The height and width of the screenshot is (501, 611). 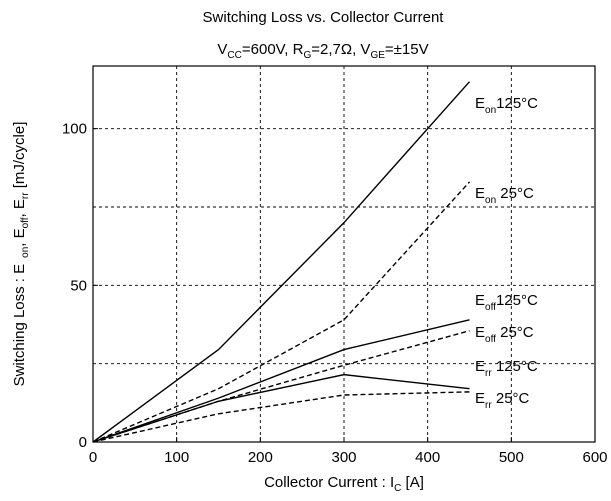 What do you see at coordinates (260, 457) in the screenshot?
I see `x-tick-label: 200` at bounding box center [260, 457].